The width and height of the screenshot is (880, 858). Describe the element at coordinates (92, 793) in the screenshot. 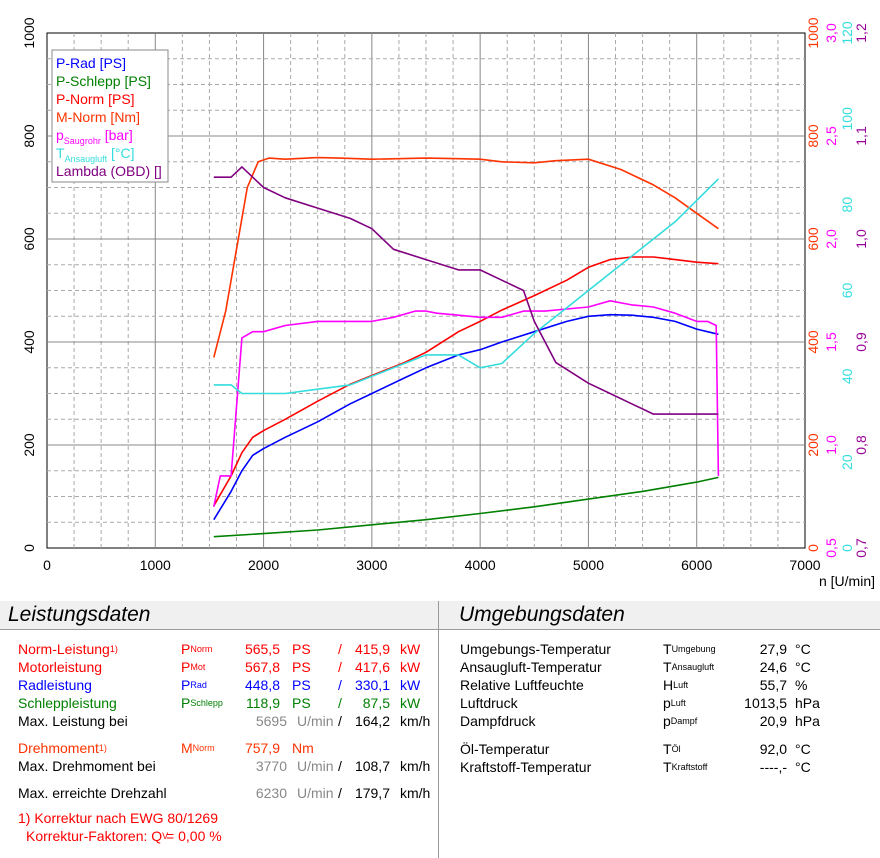

I see `max-label: Max. erreichte Drehzahl` at that location.